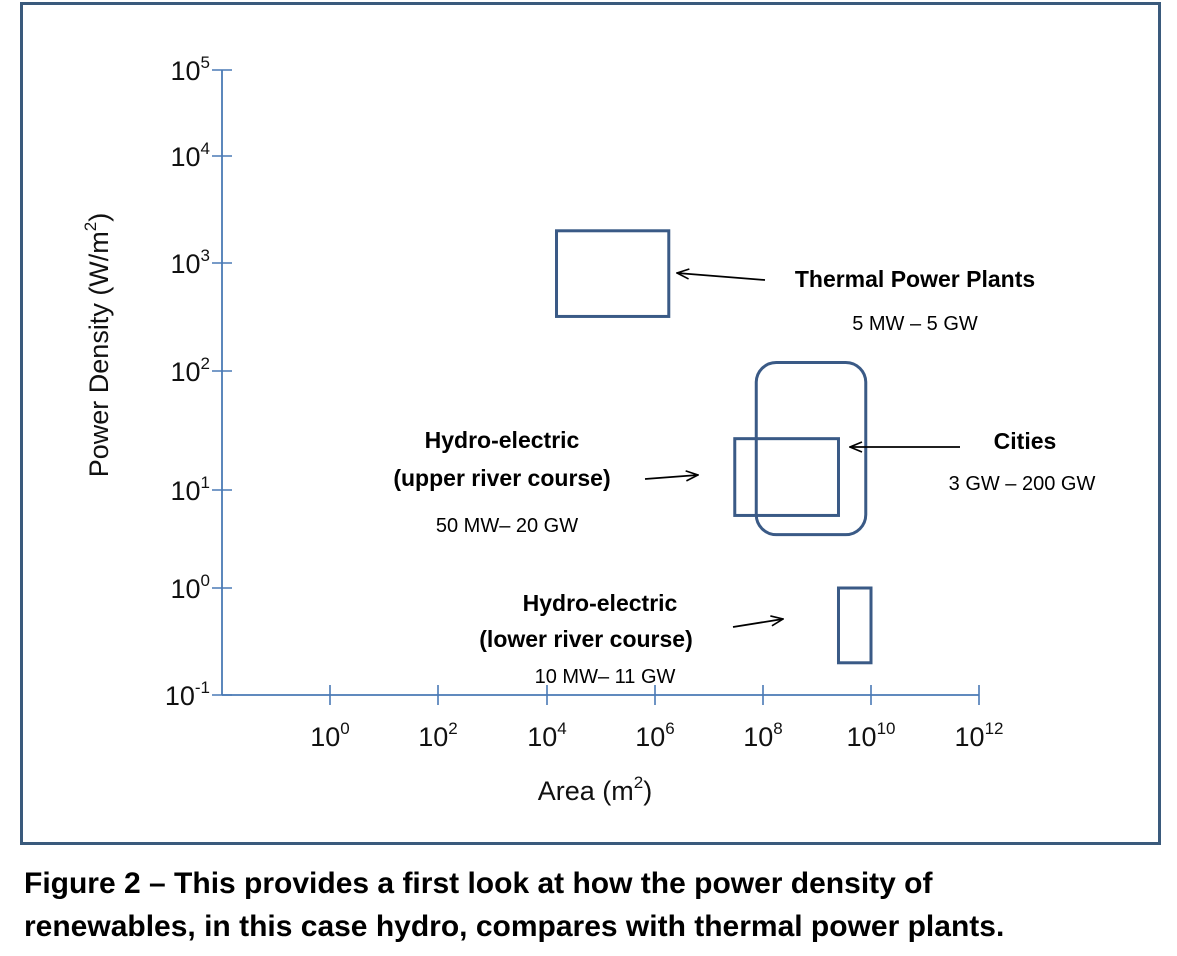  What do you see at coordinates (915, 324) in the screenshot?
I see `thermal-range-label: 5 MW – 5 GW` at bounding box center [915, 324].